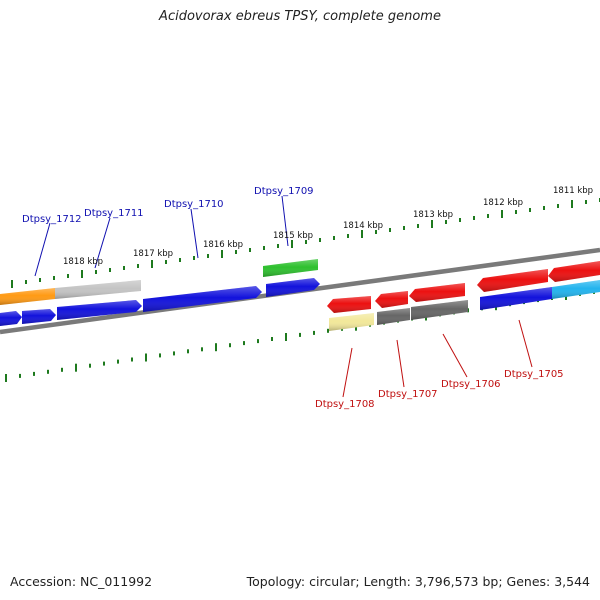  I want to click on scale-label-1813: 1813 kbp, so click(433, 215).